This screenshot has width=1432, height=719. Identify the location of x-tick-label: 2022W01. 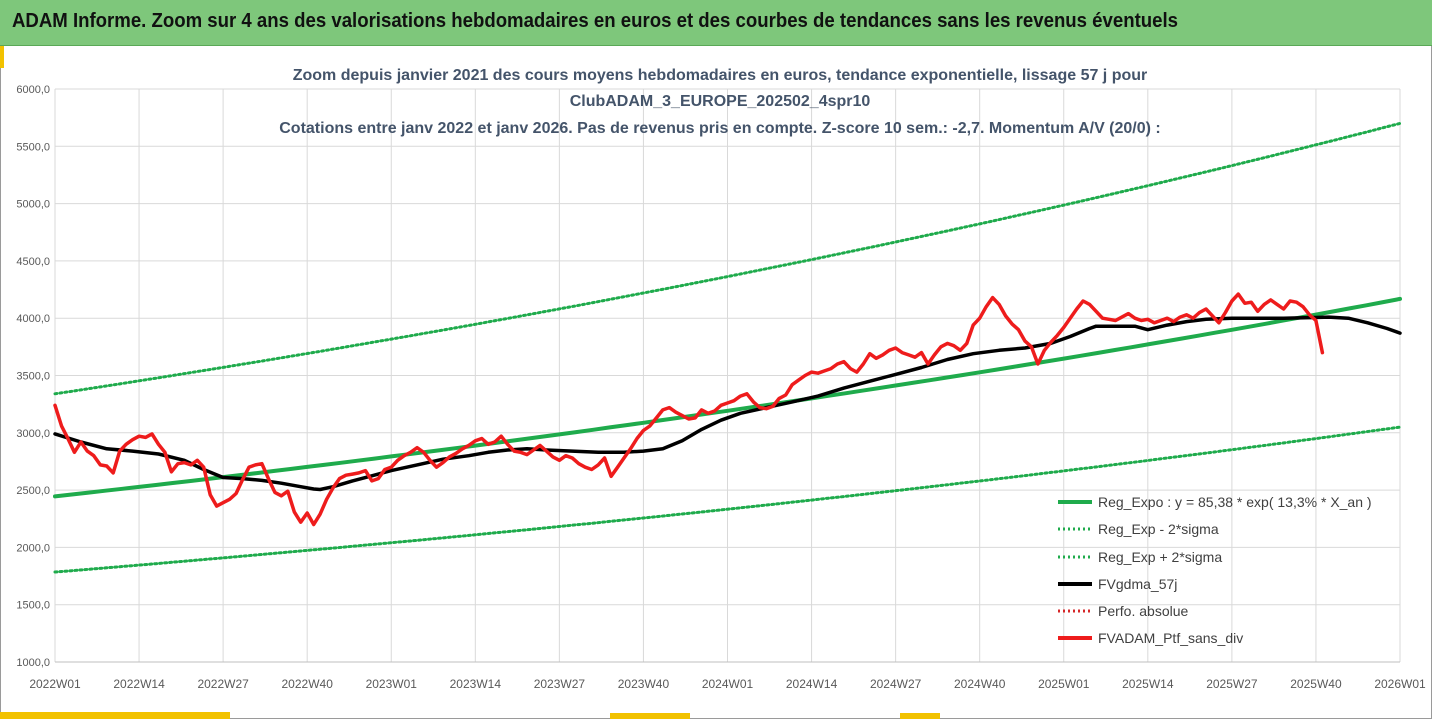
(55, 684).